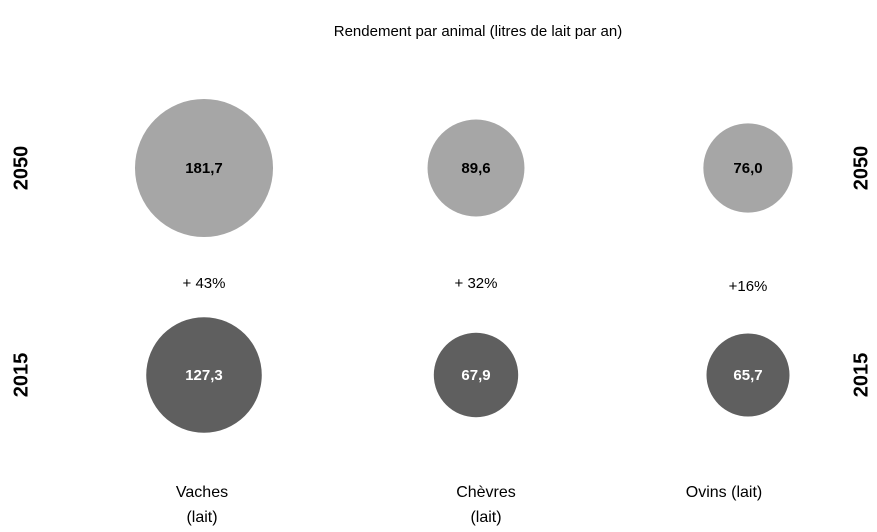 This screenshot has height=532, width=877. I want to click on bubble-label: 65,7, so click(747, 375).